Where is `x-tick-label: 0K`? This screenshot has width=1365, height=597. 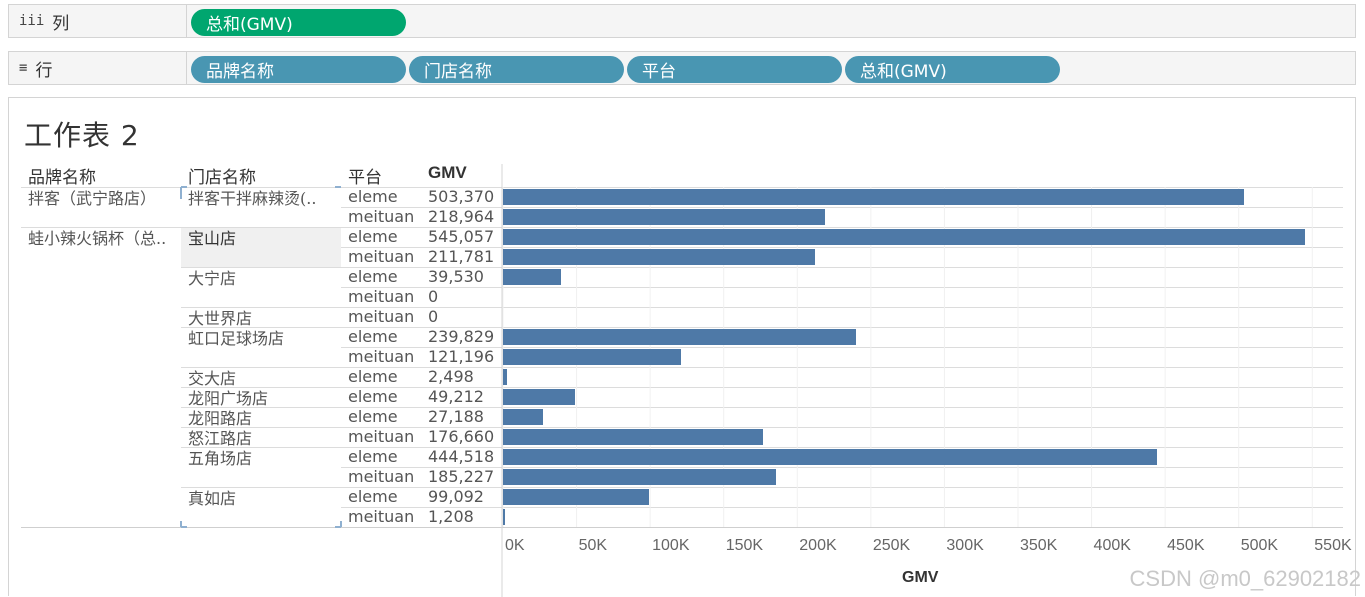
x-tick-label: 0K is located at coordinates (515, 545).